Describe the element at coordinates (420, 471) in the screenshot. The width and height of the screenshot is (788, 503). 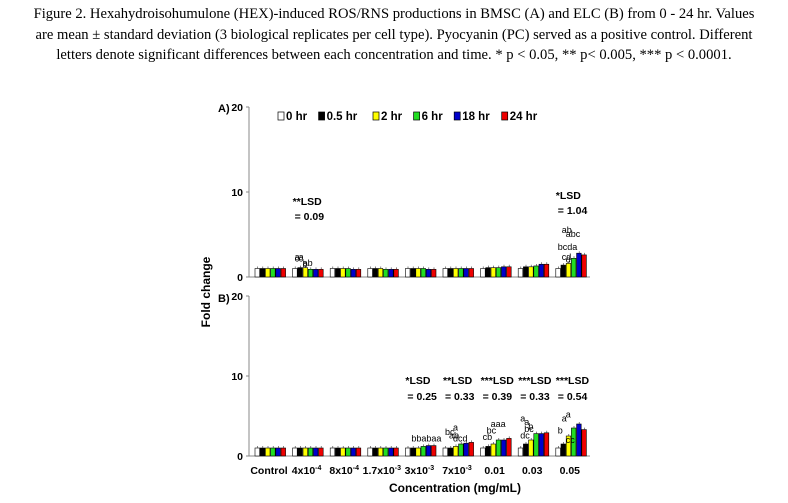
I see `x-tick-label: 3x10-3` at that location.